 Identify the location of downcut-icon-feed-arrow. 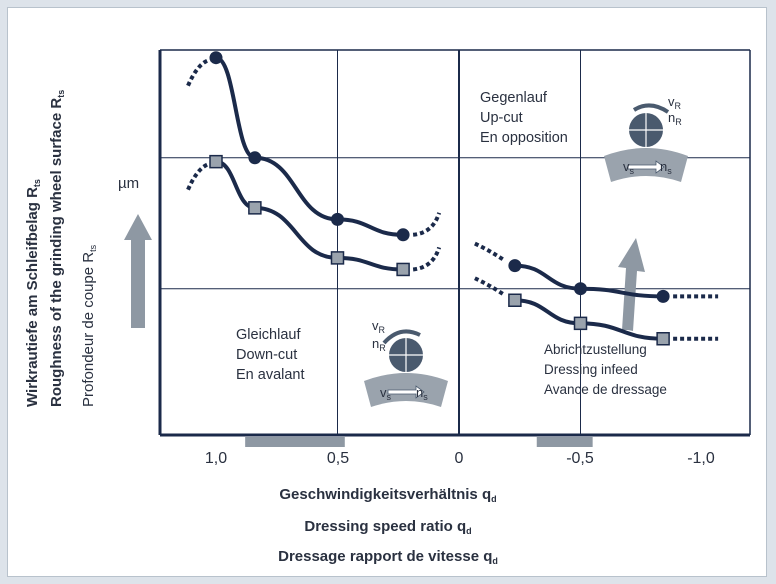
(406, 392).